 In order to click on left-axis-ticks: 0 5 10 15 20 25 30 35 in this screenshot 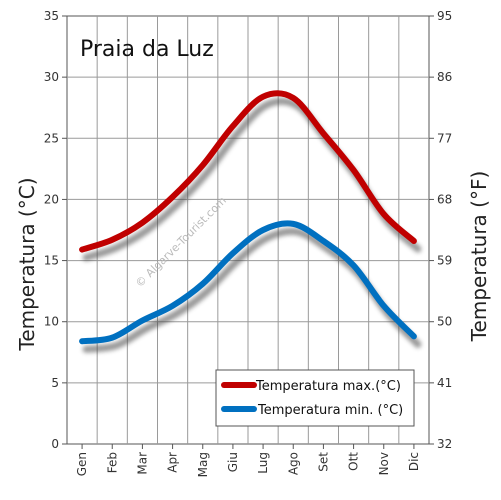, I will do `click(55, 230)`.